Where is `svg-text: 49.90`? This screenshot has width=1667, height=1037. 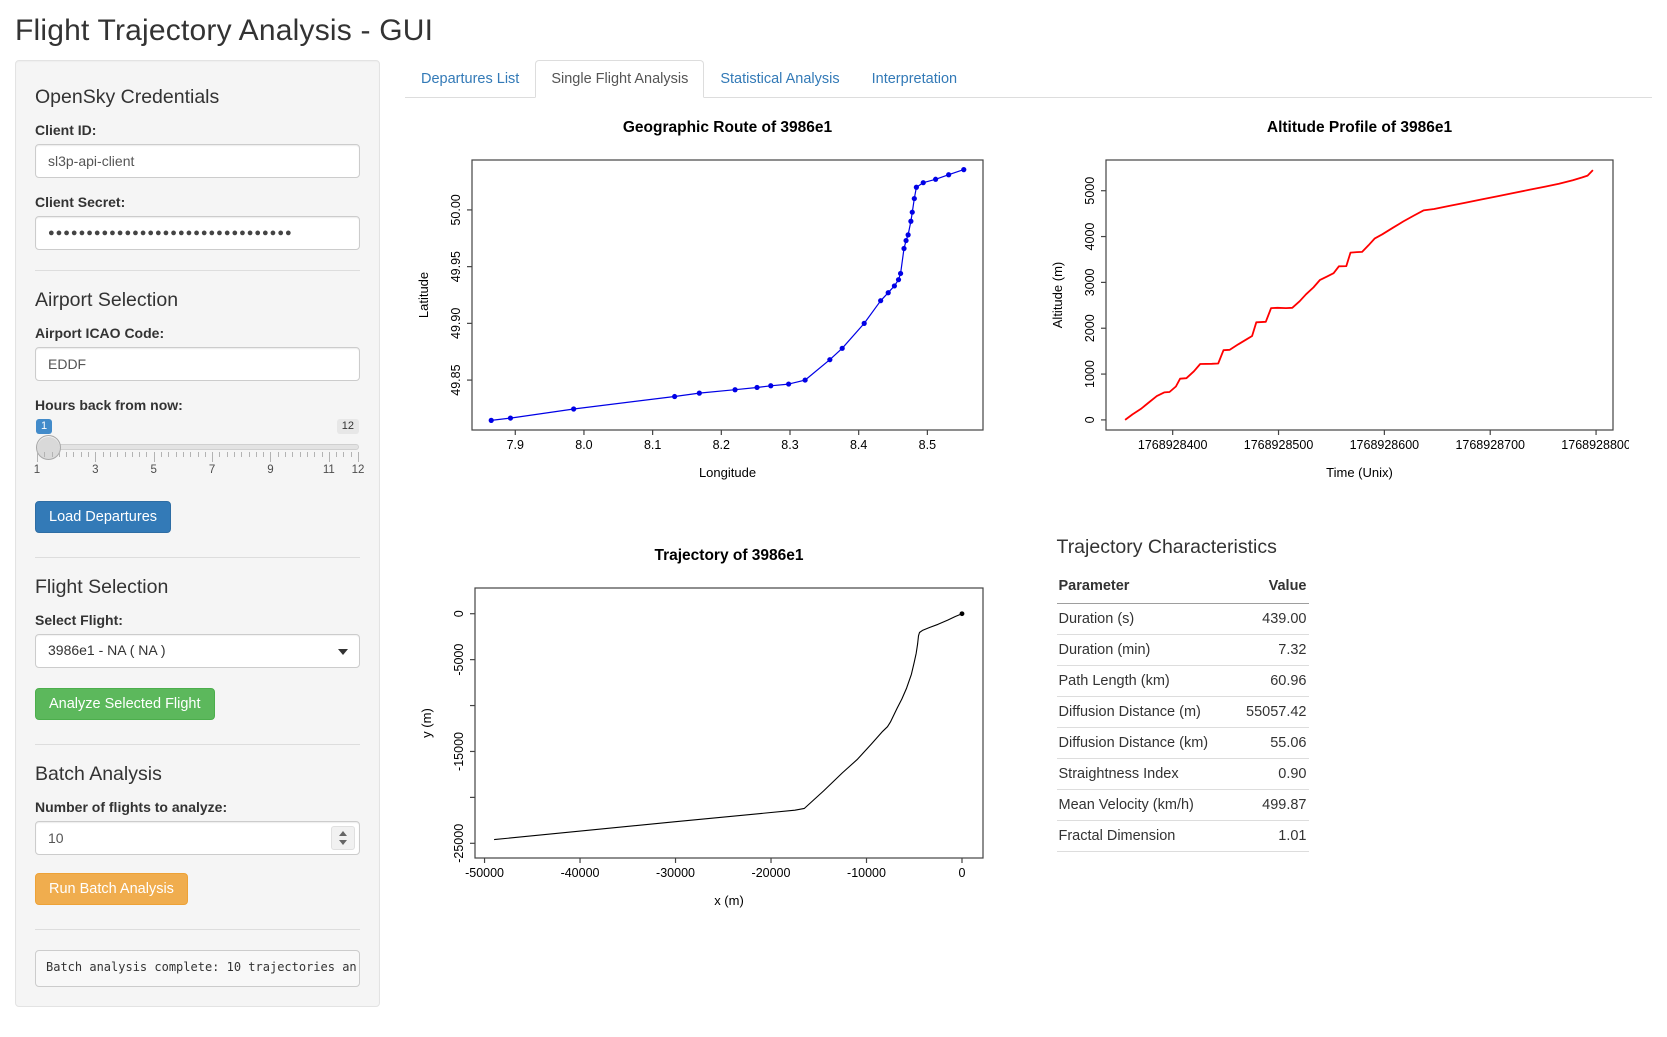
svg-text: 49.90 is located at coordinates (456, 323).